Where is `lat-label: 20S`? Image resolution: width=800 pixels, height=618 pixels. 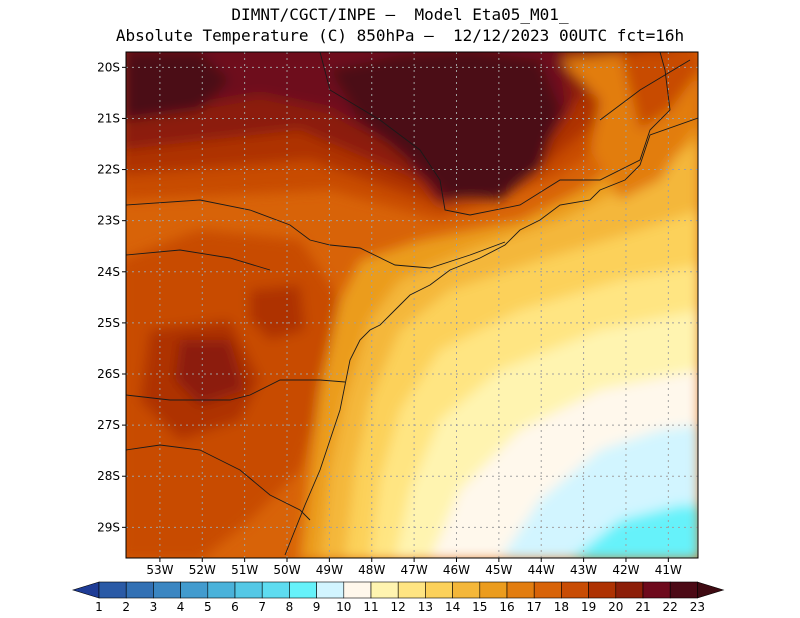 lat-label: 20S is located at coordinates (108, 67).